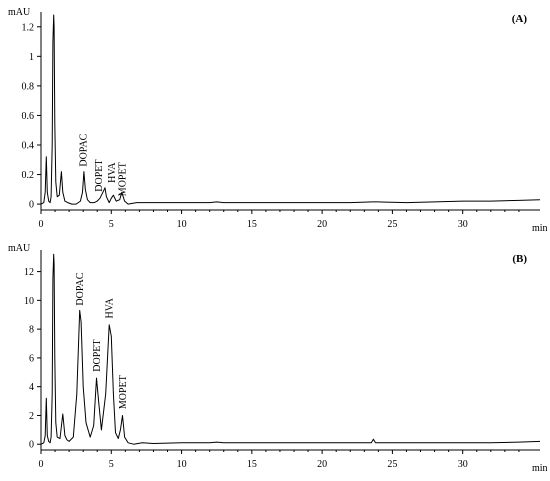  What do you see at coordinates (29, 301) in the screenshot?
I see `y-tick-label: 10` at bounding box center [29, 301].